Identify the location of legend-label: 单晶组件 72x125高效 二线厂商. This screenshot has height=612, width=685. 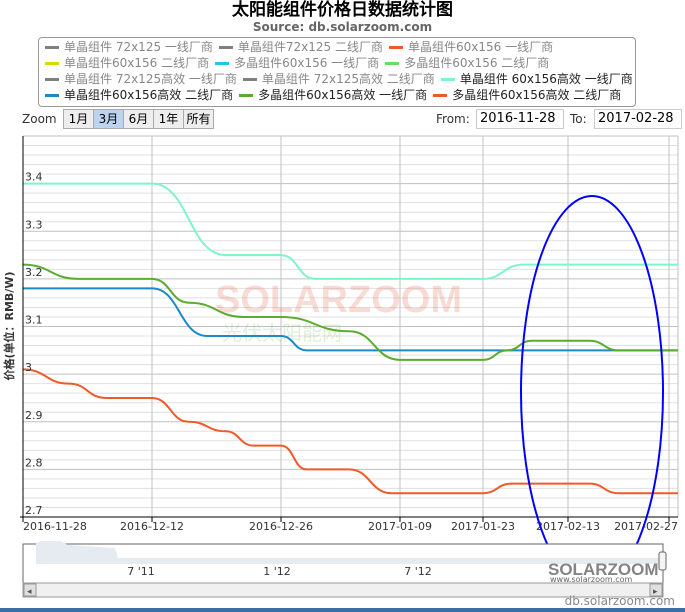
(348, 79).